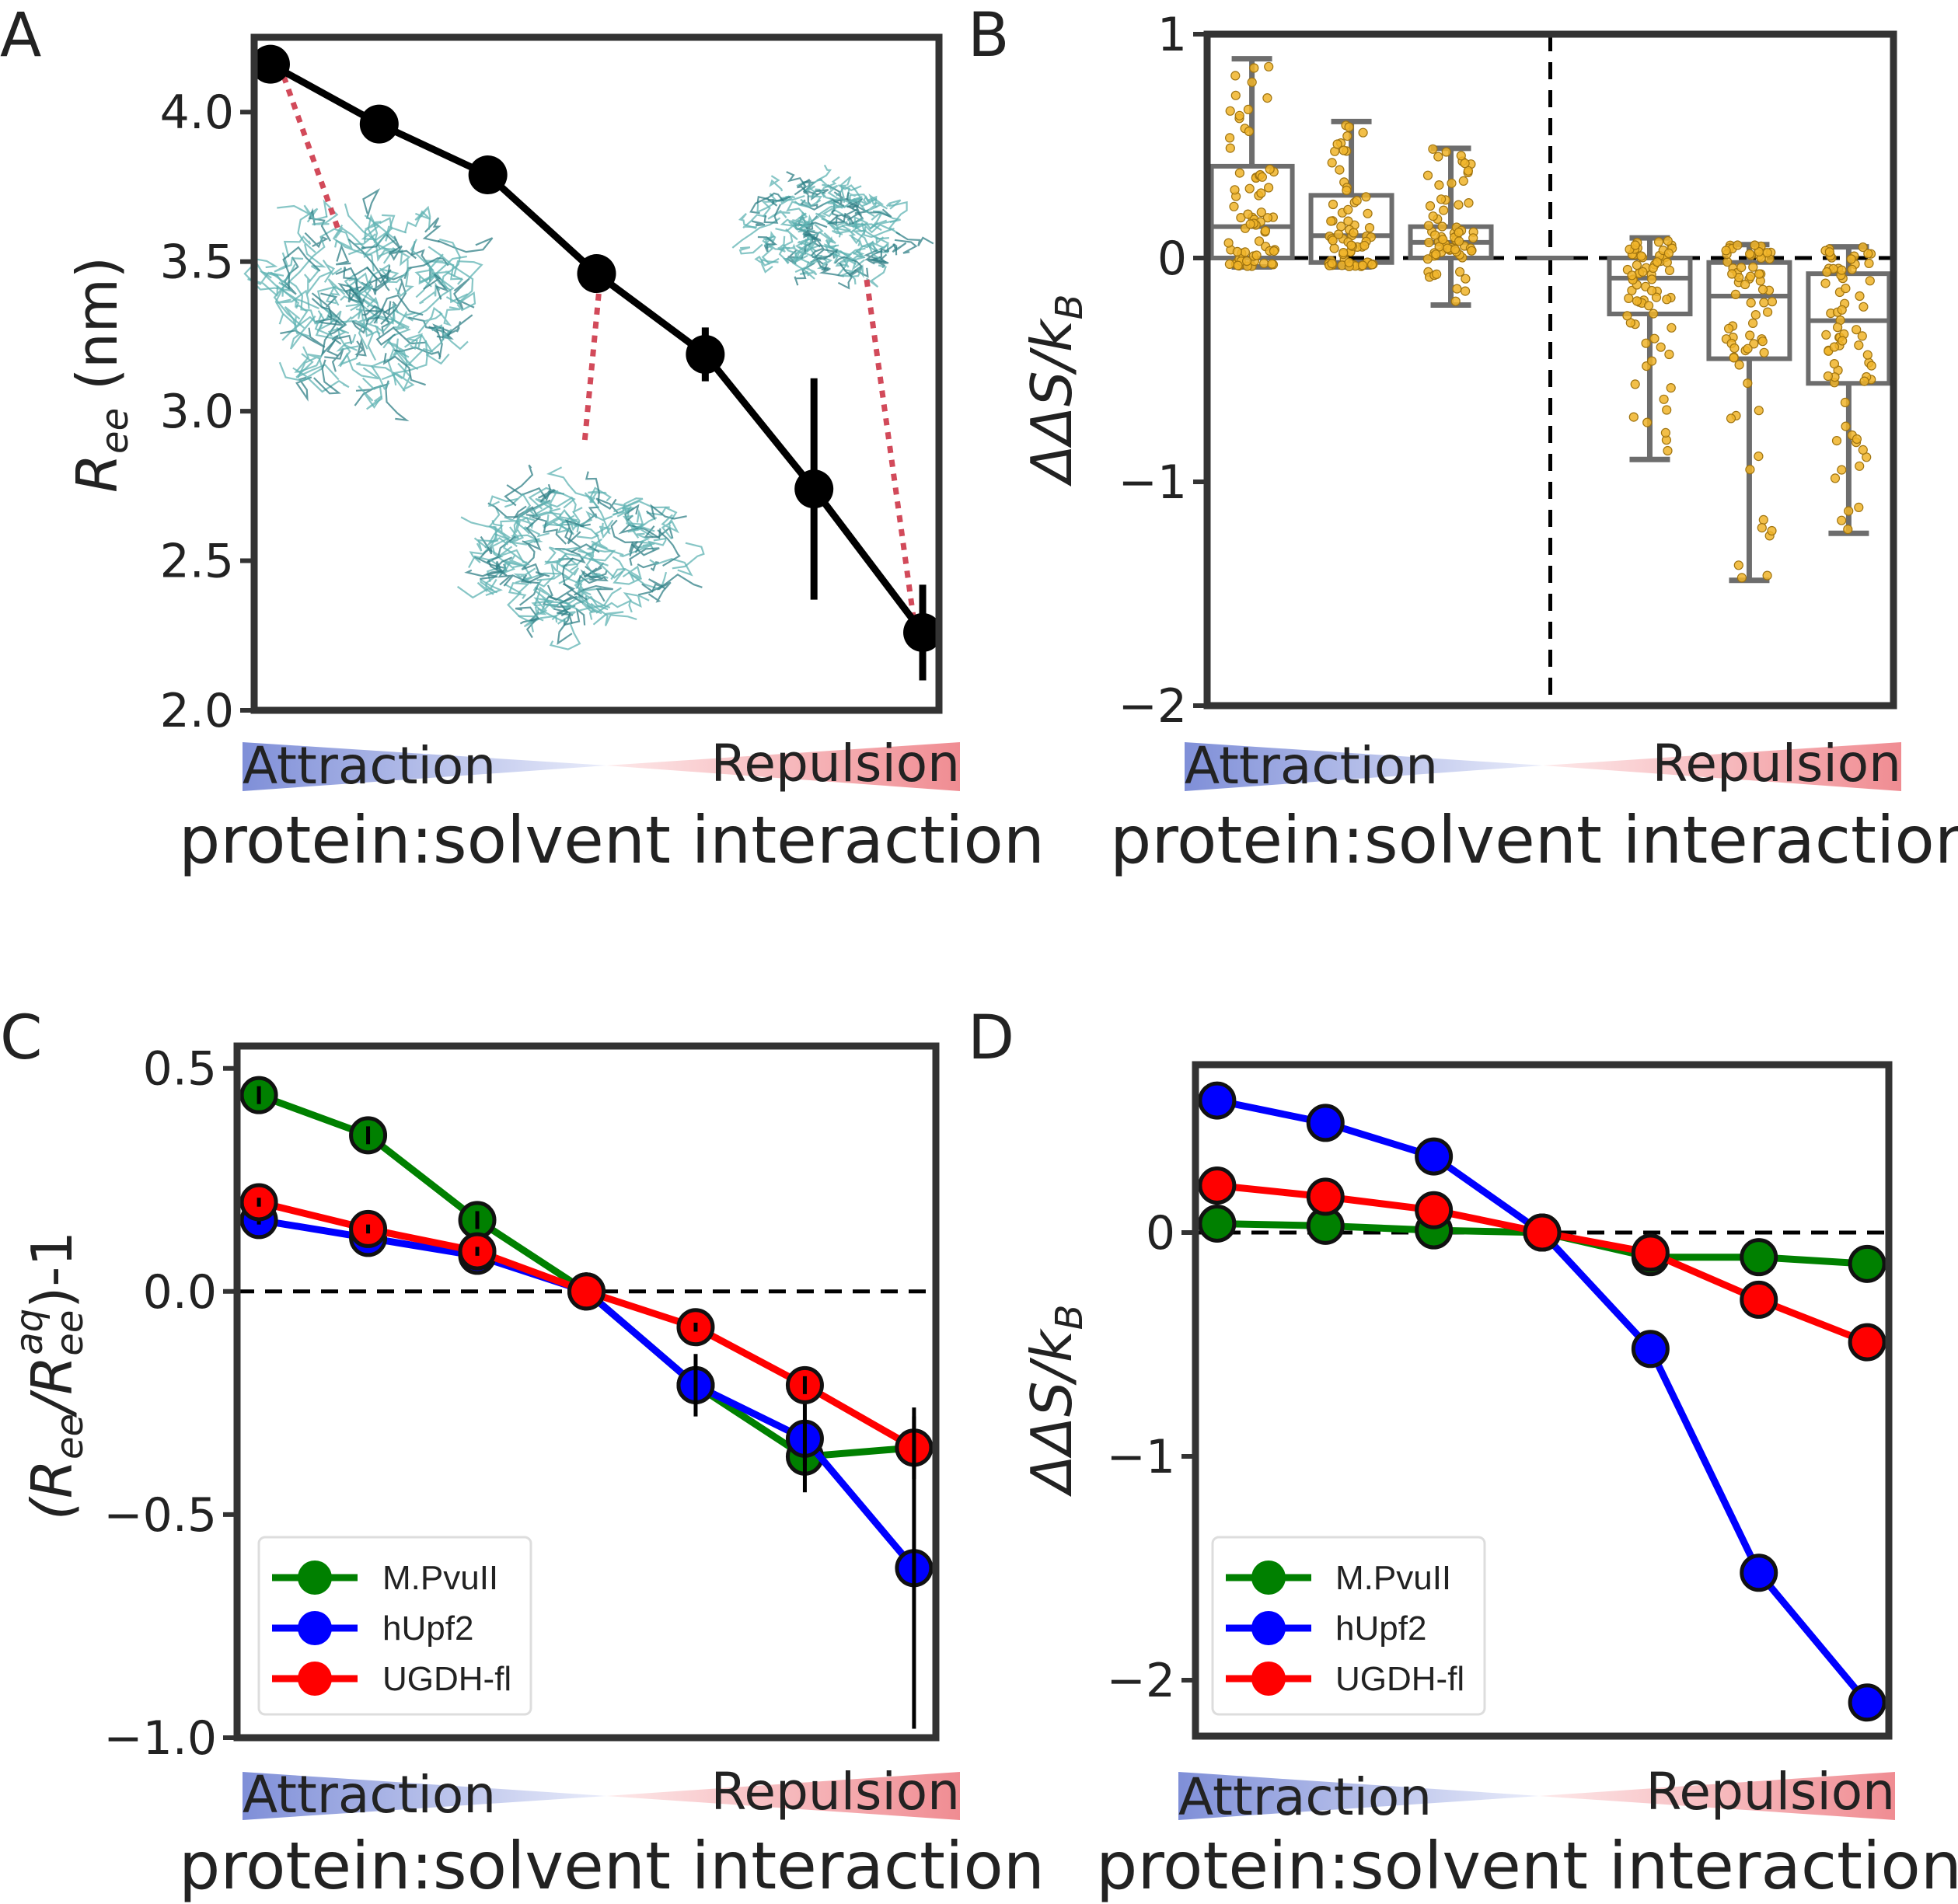  What do you see at coordinates (1268, 1628) in the screenshot?
I see `legend-marker-hupf2` at bounding box center [1268, 1628].